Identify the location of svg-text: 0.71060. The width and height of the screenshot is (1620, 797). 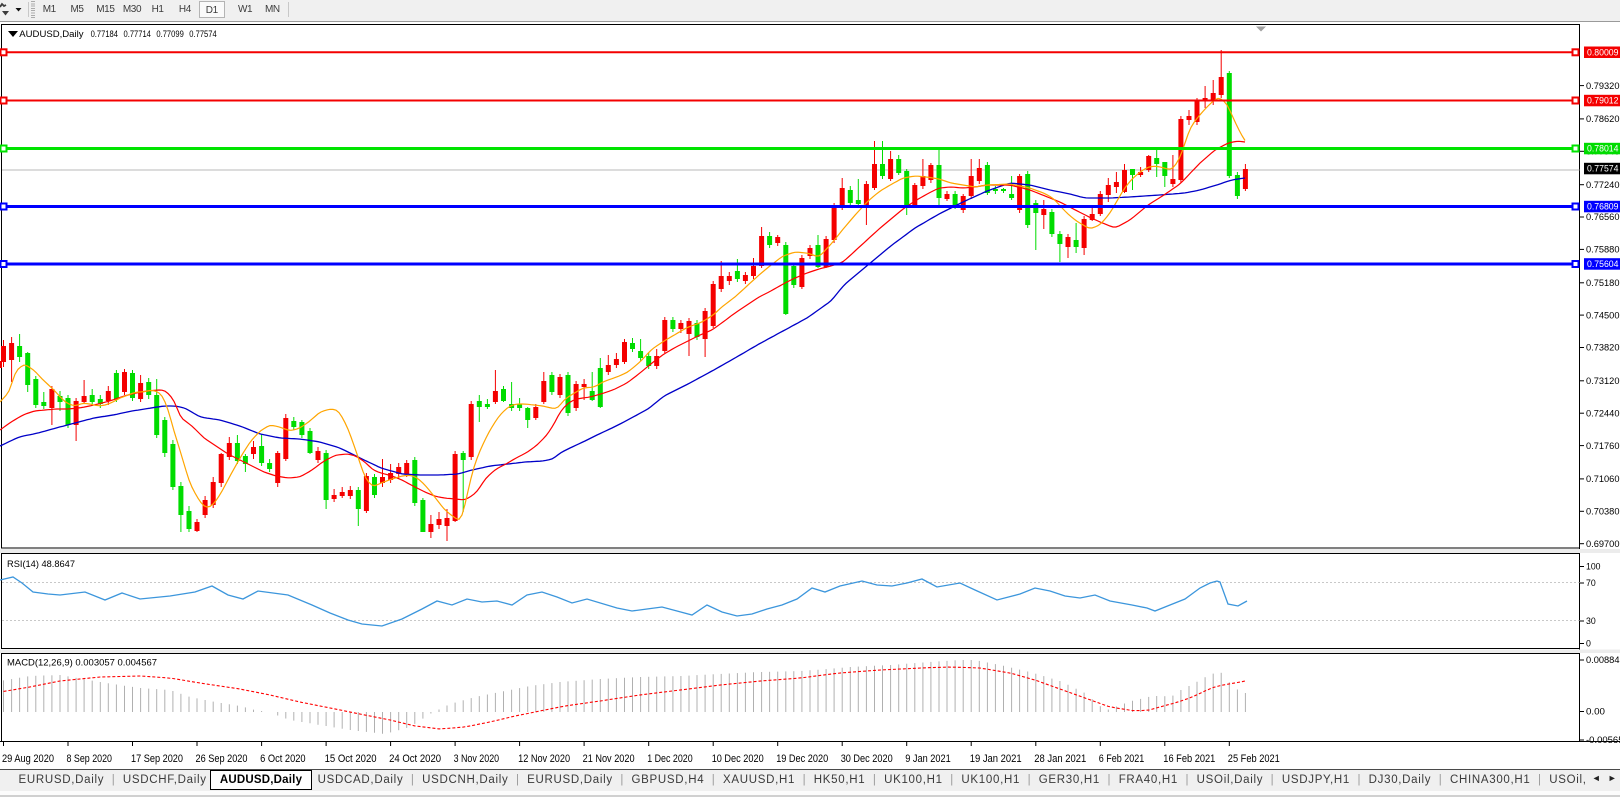
(1603, 479).